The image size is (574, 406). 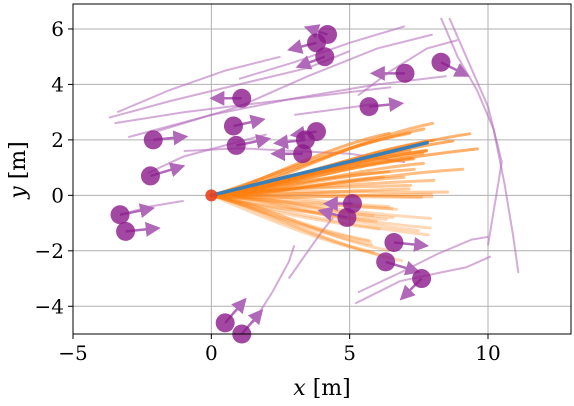 What do you see at coordinates (57, 29) in the screenshot?
I see `y-tick-label: 6` at bounding box center [57, 29].